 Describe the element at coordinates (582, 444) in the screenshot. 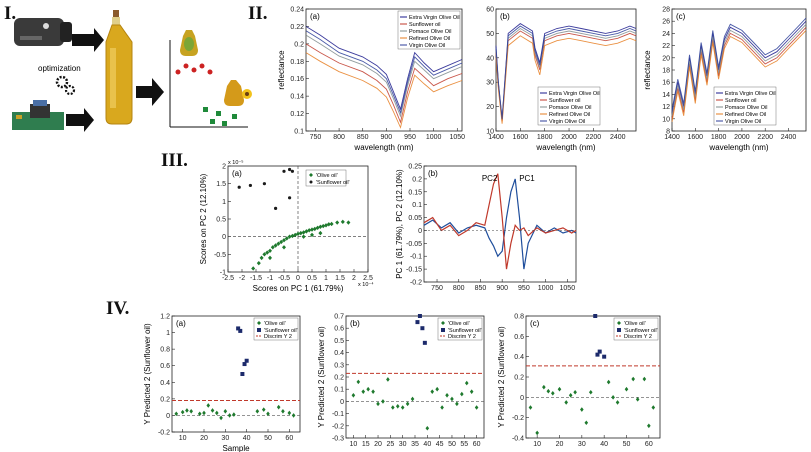

I see `chart-ivc-xtick-label: 30` at that location.